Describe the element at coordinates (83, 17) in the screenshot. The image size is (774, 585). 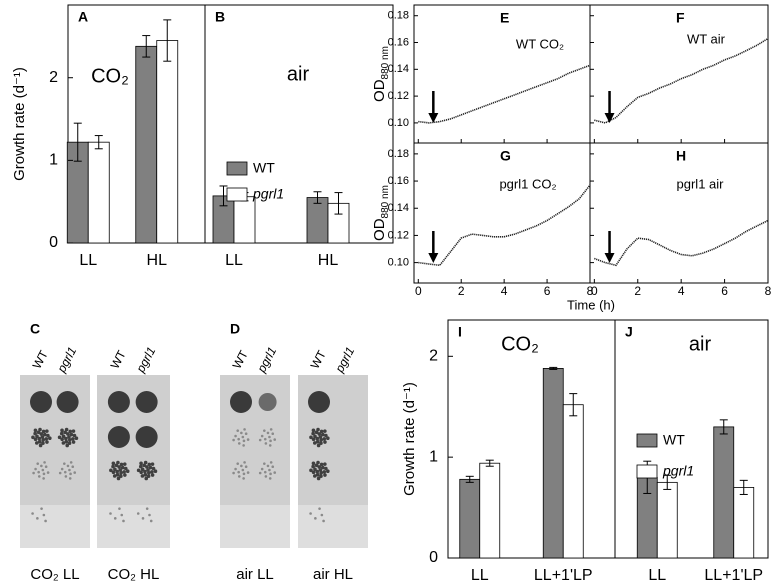
I see `panel-label: A` at that location.